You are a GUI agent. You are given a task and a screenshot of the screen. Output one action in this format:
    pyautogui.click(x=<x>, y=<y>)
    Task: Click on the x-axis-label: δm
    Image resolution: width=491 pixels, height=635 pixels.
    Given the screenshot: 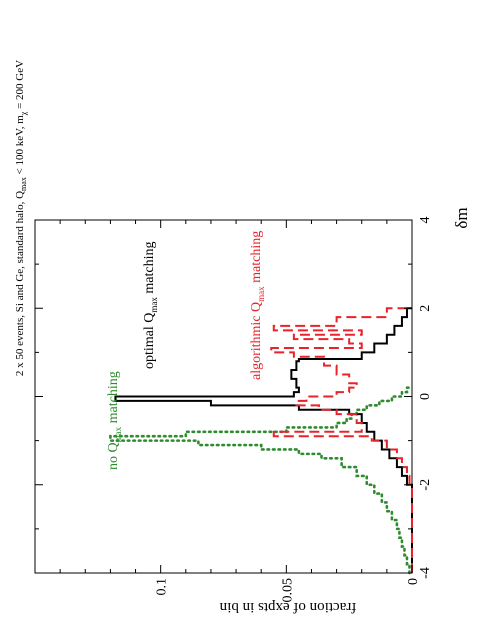 What is the action you would take?
    pyautogui.click(x=461, y=217)
    